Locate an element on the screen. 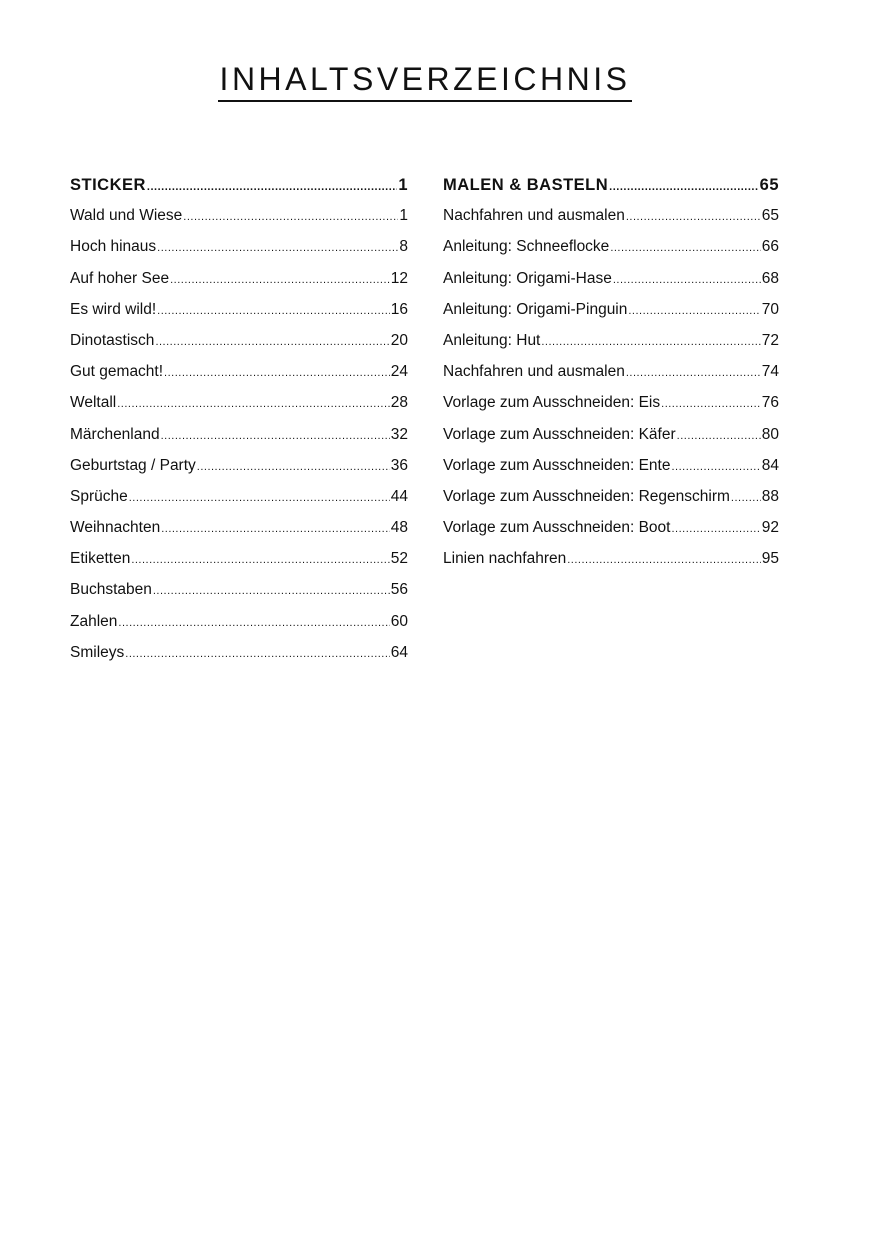 The height and width of the screenshot is (1240, 874). toc-entry: Es wird wild! 16 is located at coordinates (239, 316).